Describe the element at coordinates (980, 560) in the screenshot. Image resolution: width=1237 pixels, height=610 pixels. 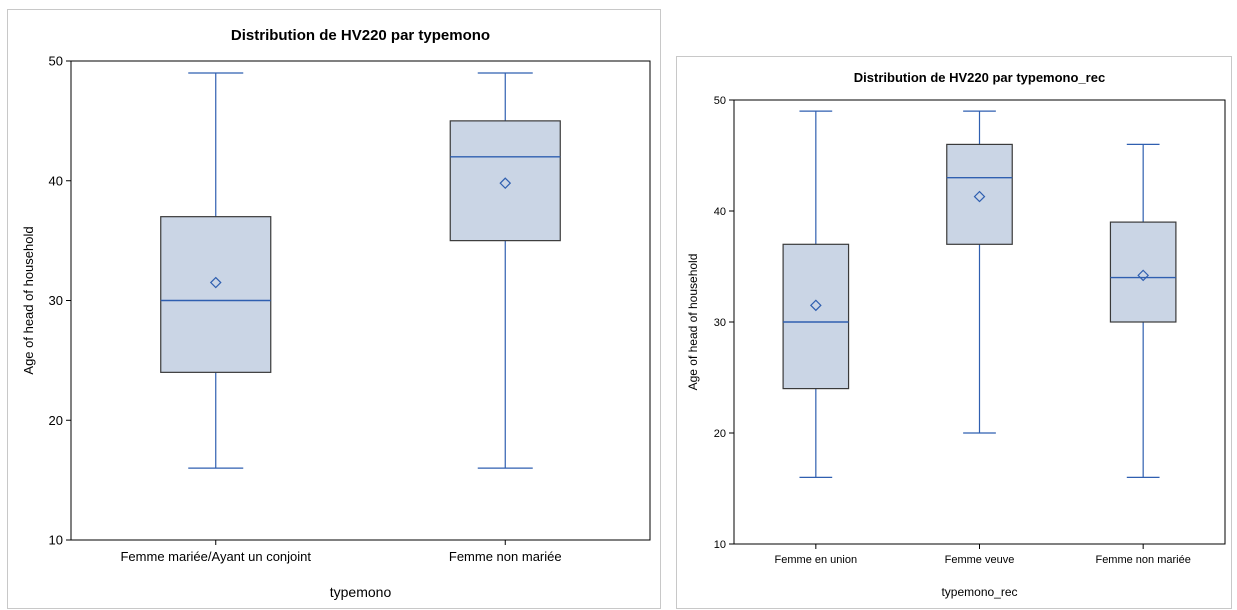
I see `x-tick-label: Femme veuve` at that location.